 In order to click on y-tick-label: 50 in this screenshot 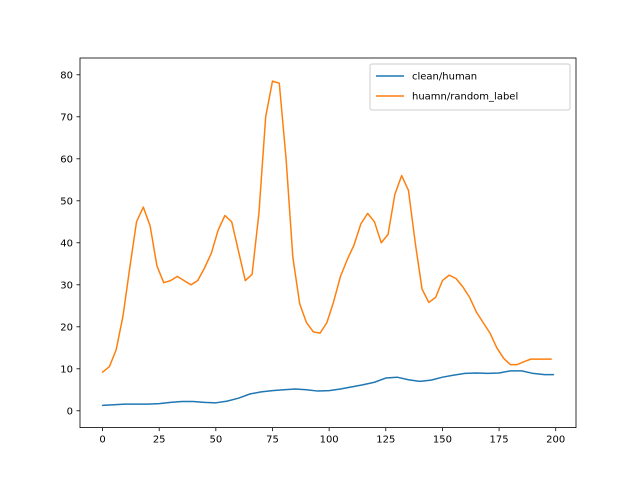, I will do `click(66, 201)`.